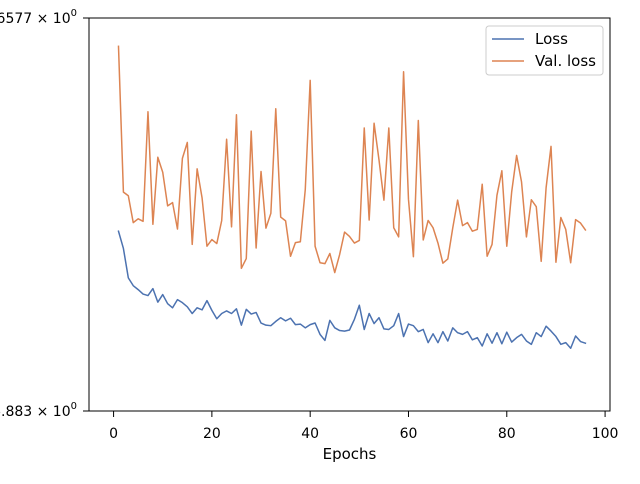 The height and width of the screenshot is (484, 640). I want to click on x-tick-label: 80, so click(507, 434).